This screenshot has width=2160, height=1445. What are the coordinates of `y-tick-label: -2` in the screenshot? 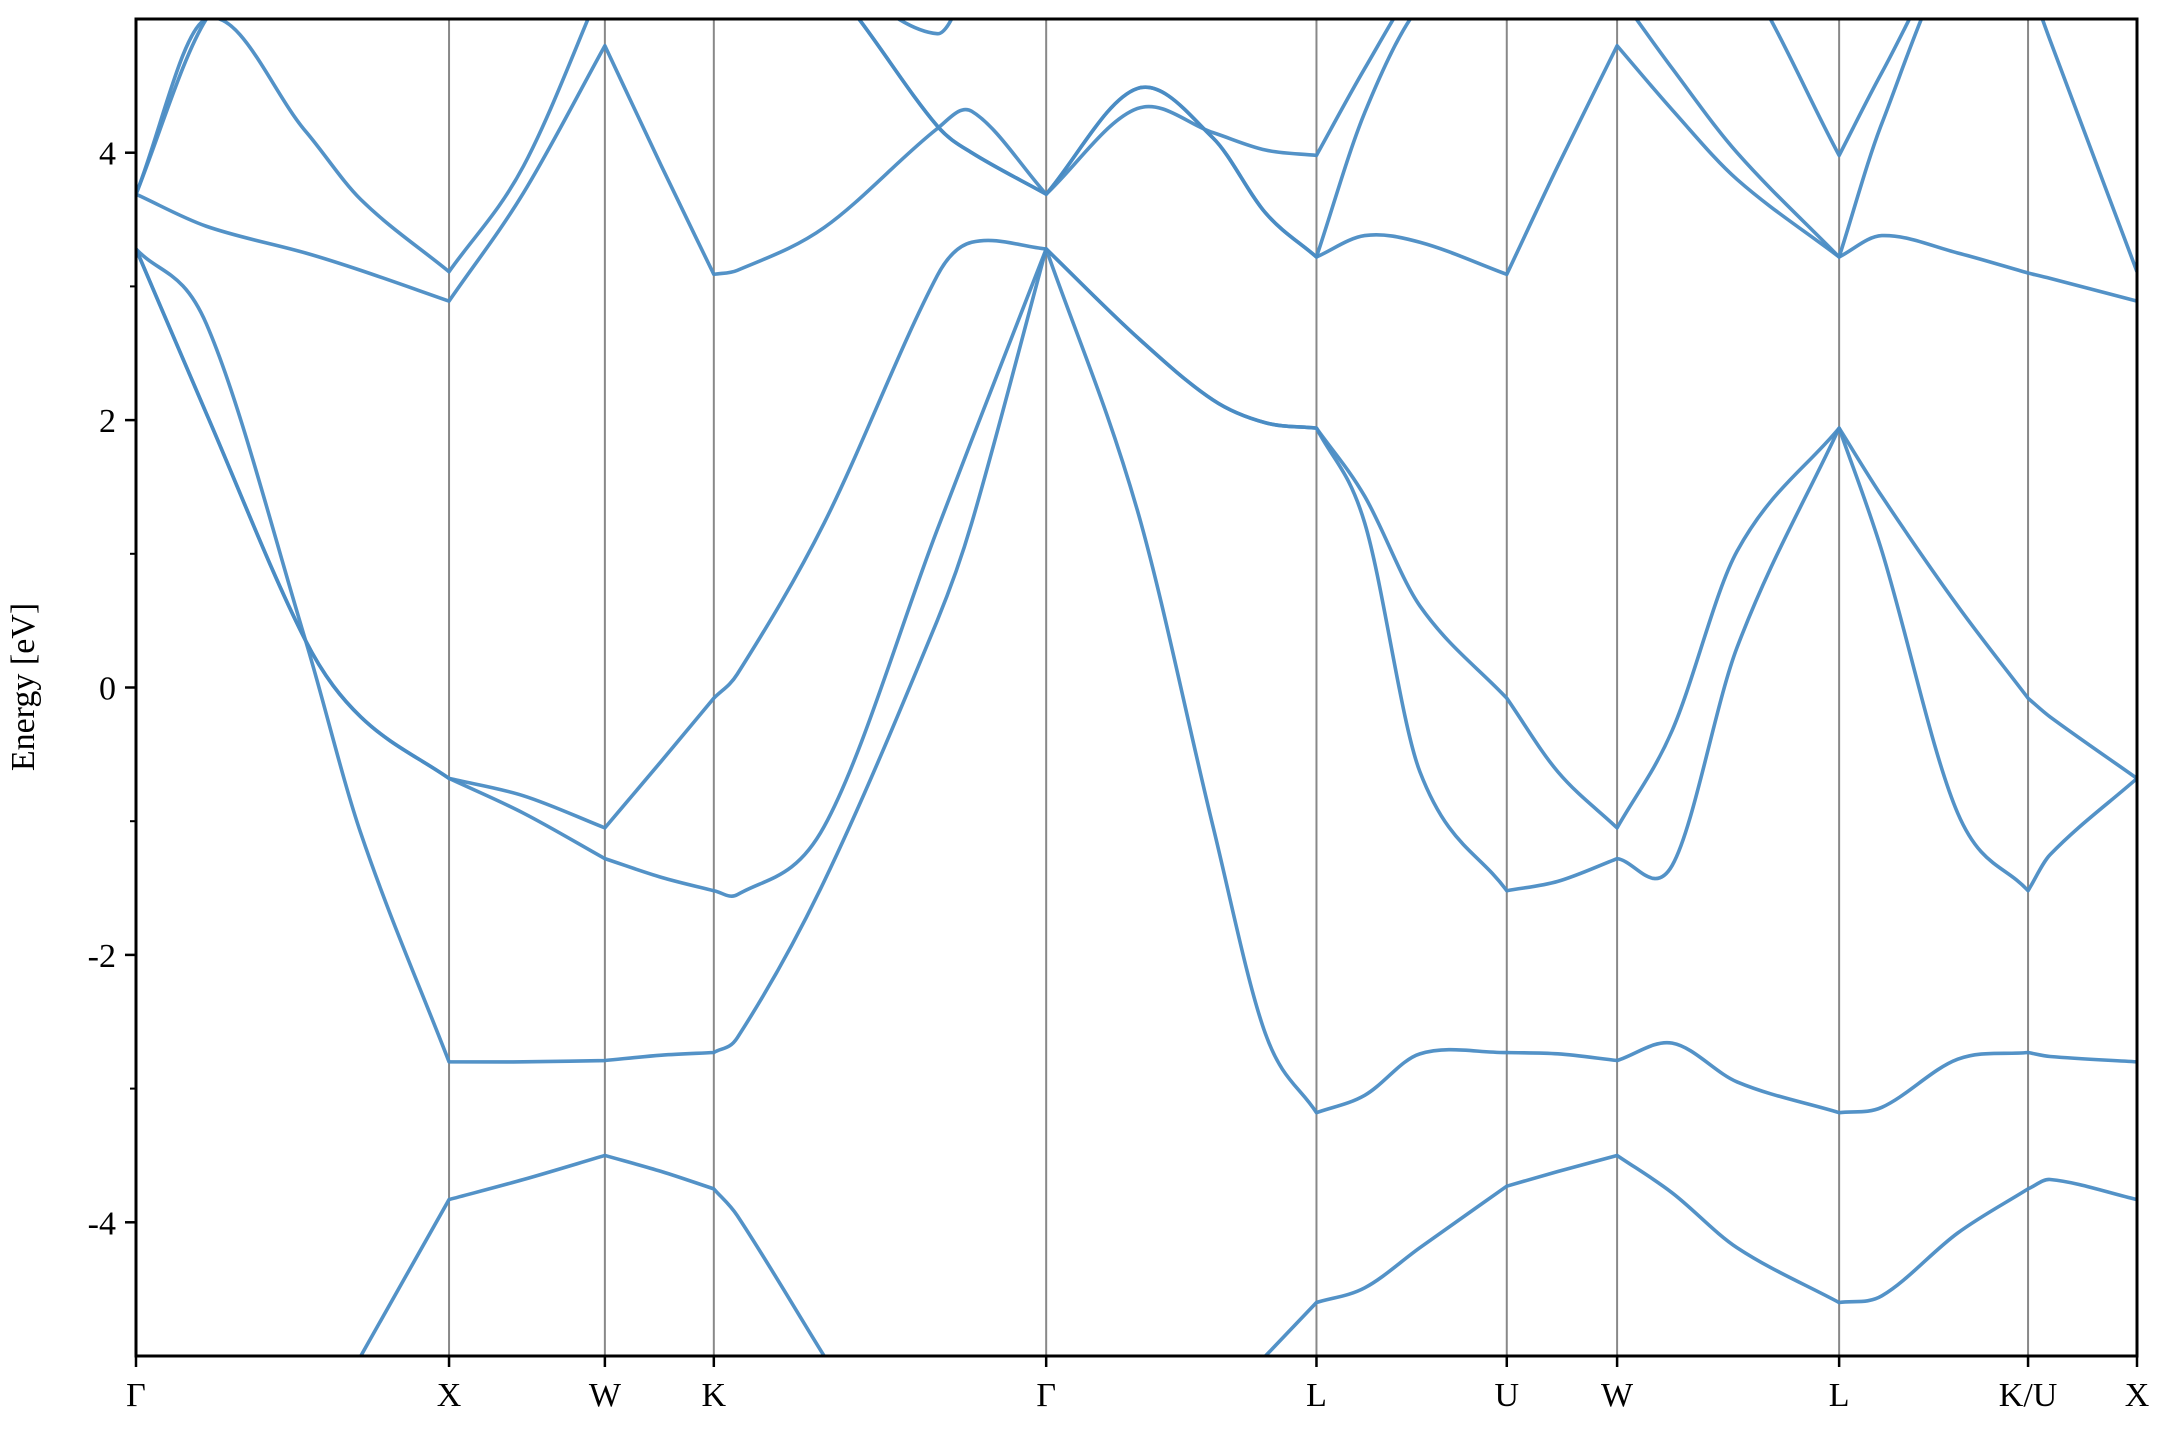 It's located at (102, 956).